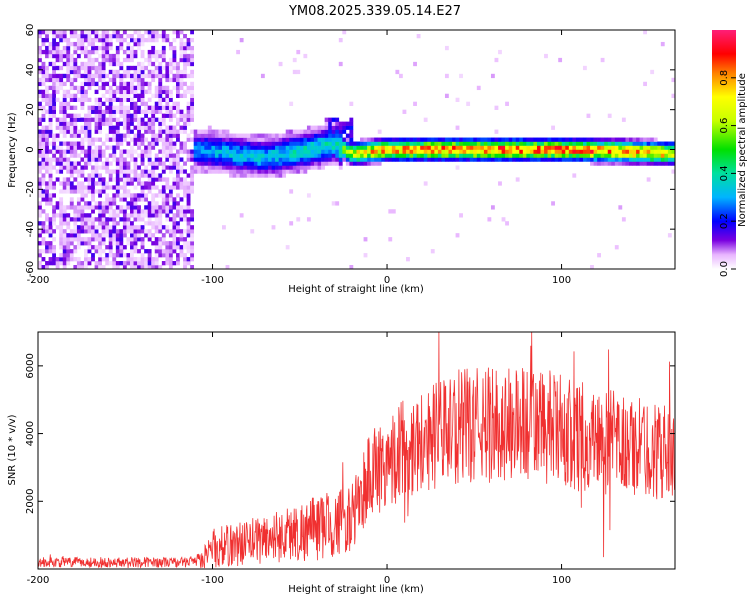 The height and width of the screenshot is (600, 750). I want to click on colorbar-title: Normalized spectral amplitude, so click(742, 150).